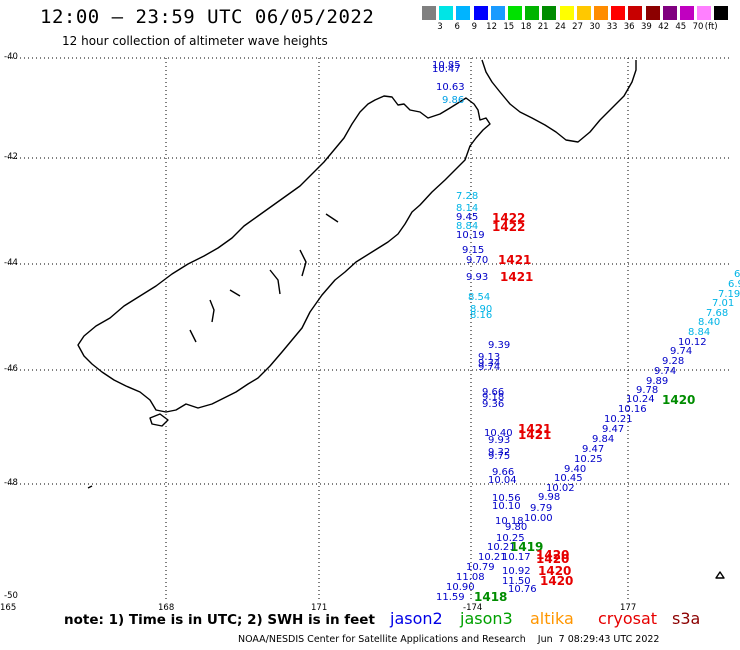 This screenshot has height=650, width=740. What do you see at coordinates (489, 357) in the screenshot?
I see `wave-height-label: 9.13` at bounding box center [489, 357].